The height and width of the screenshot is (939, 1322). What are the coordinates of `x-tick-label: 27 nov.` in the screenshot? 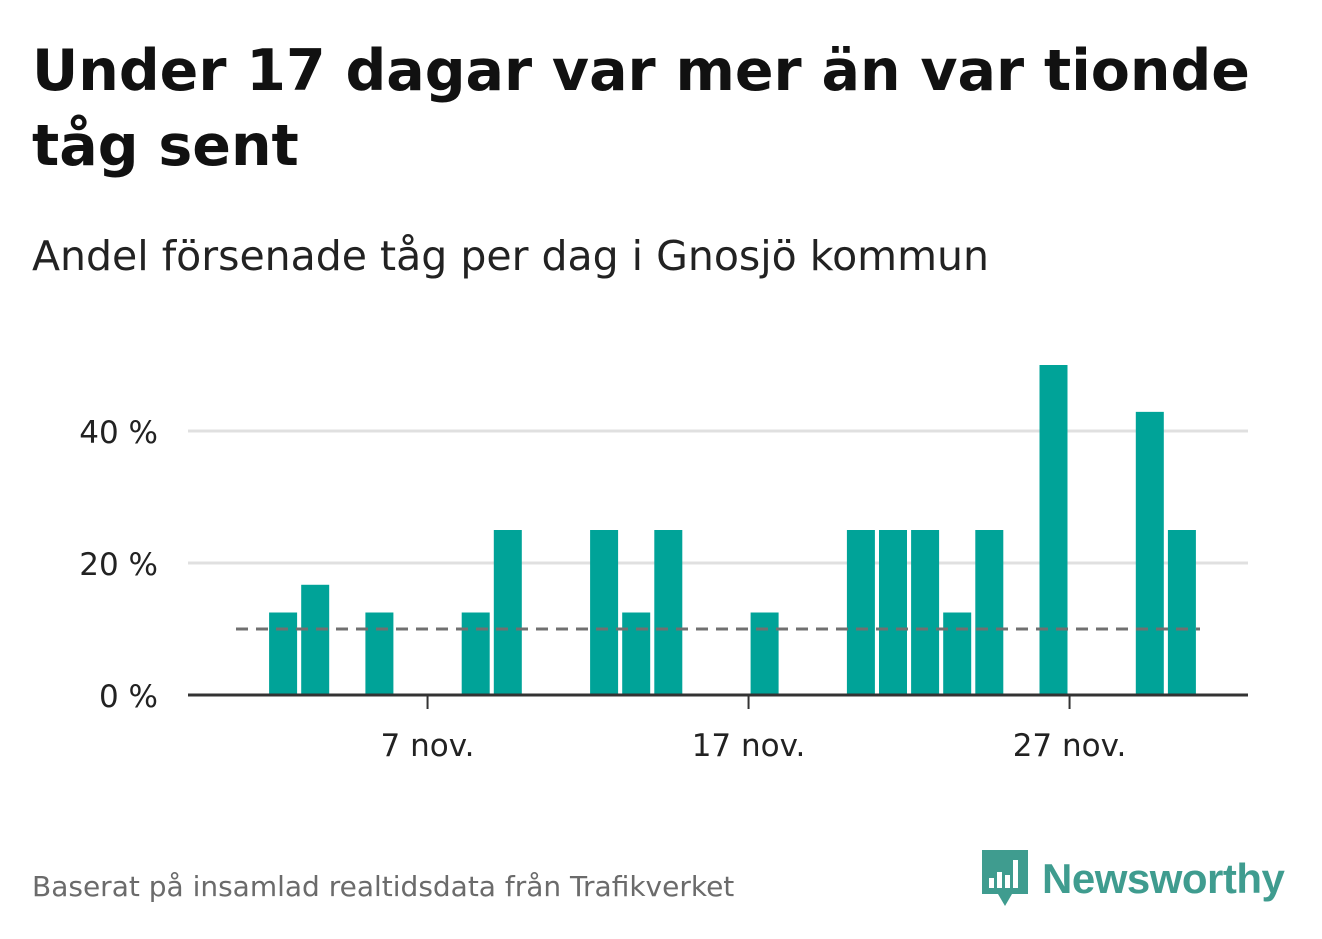 It's located at (1070, 746).